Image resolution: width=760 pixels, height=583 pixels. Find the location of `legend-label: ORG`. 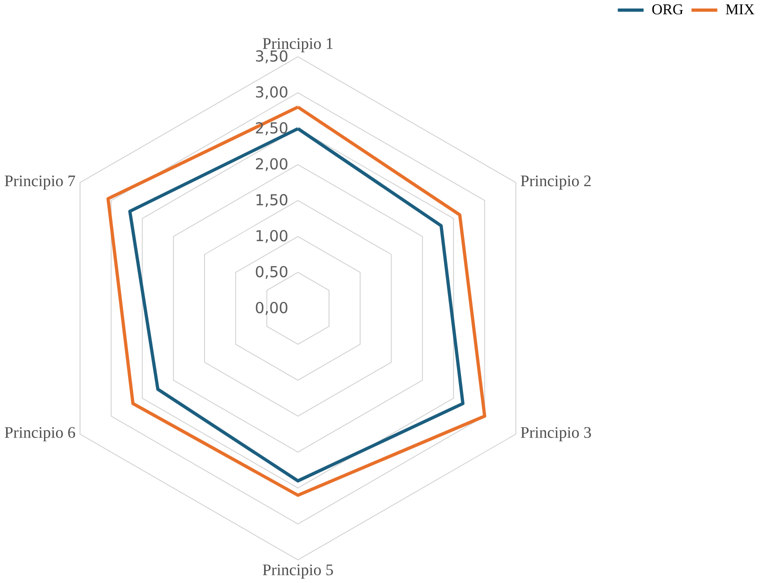

legend-label: ORG is located at coordinates (667, 9).